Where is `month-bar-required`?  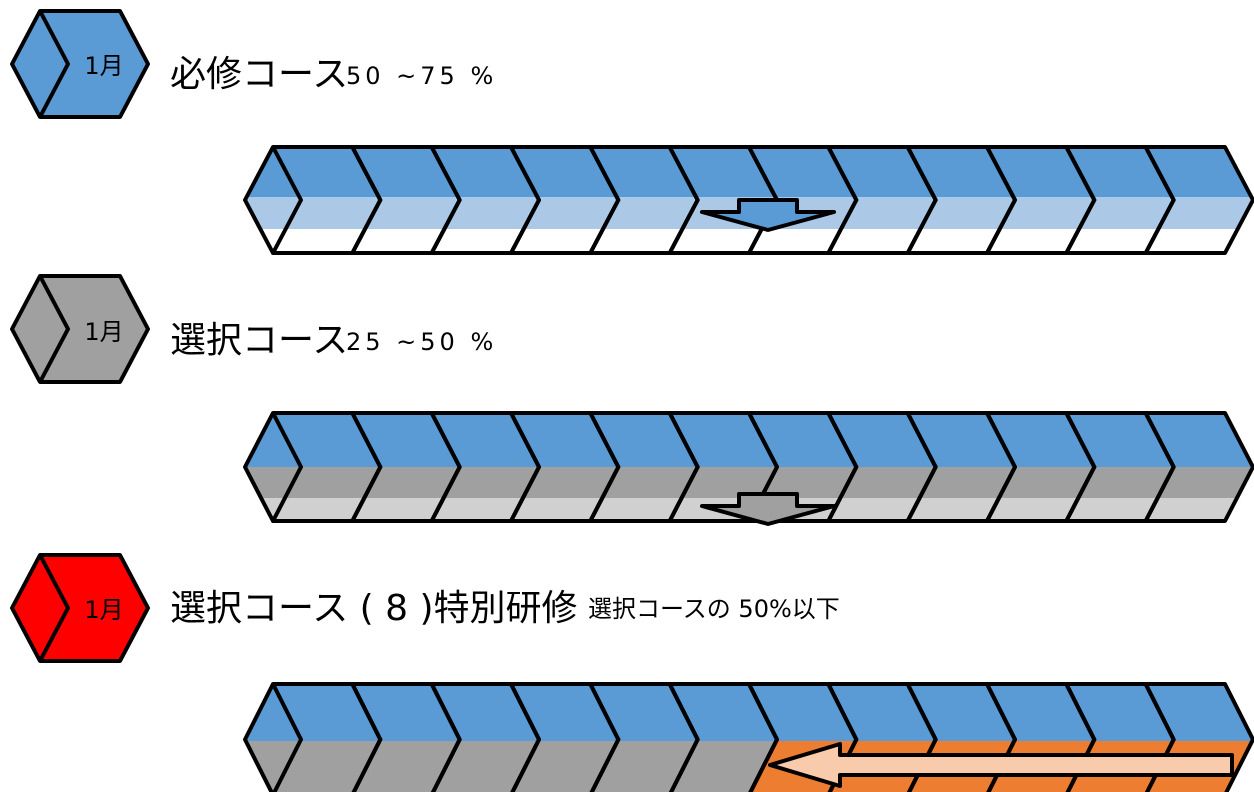 month-bar-required is located at coordinates (748, 200).